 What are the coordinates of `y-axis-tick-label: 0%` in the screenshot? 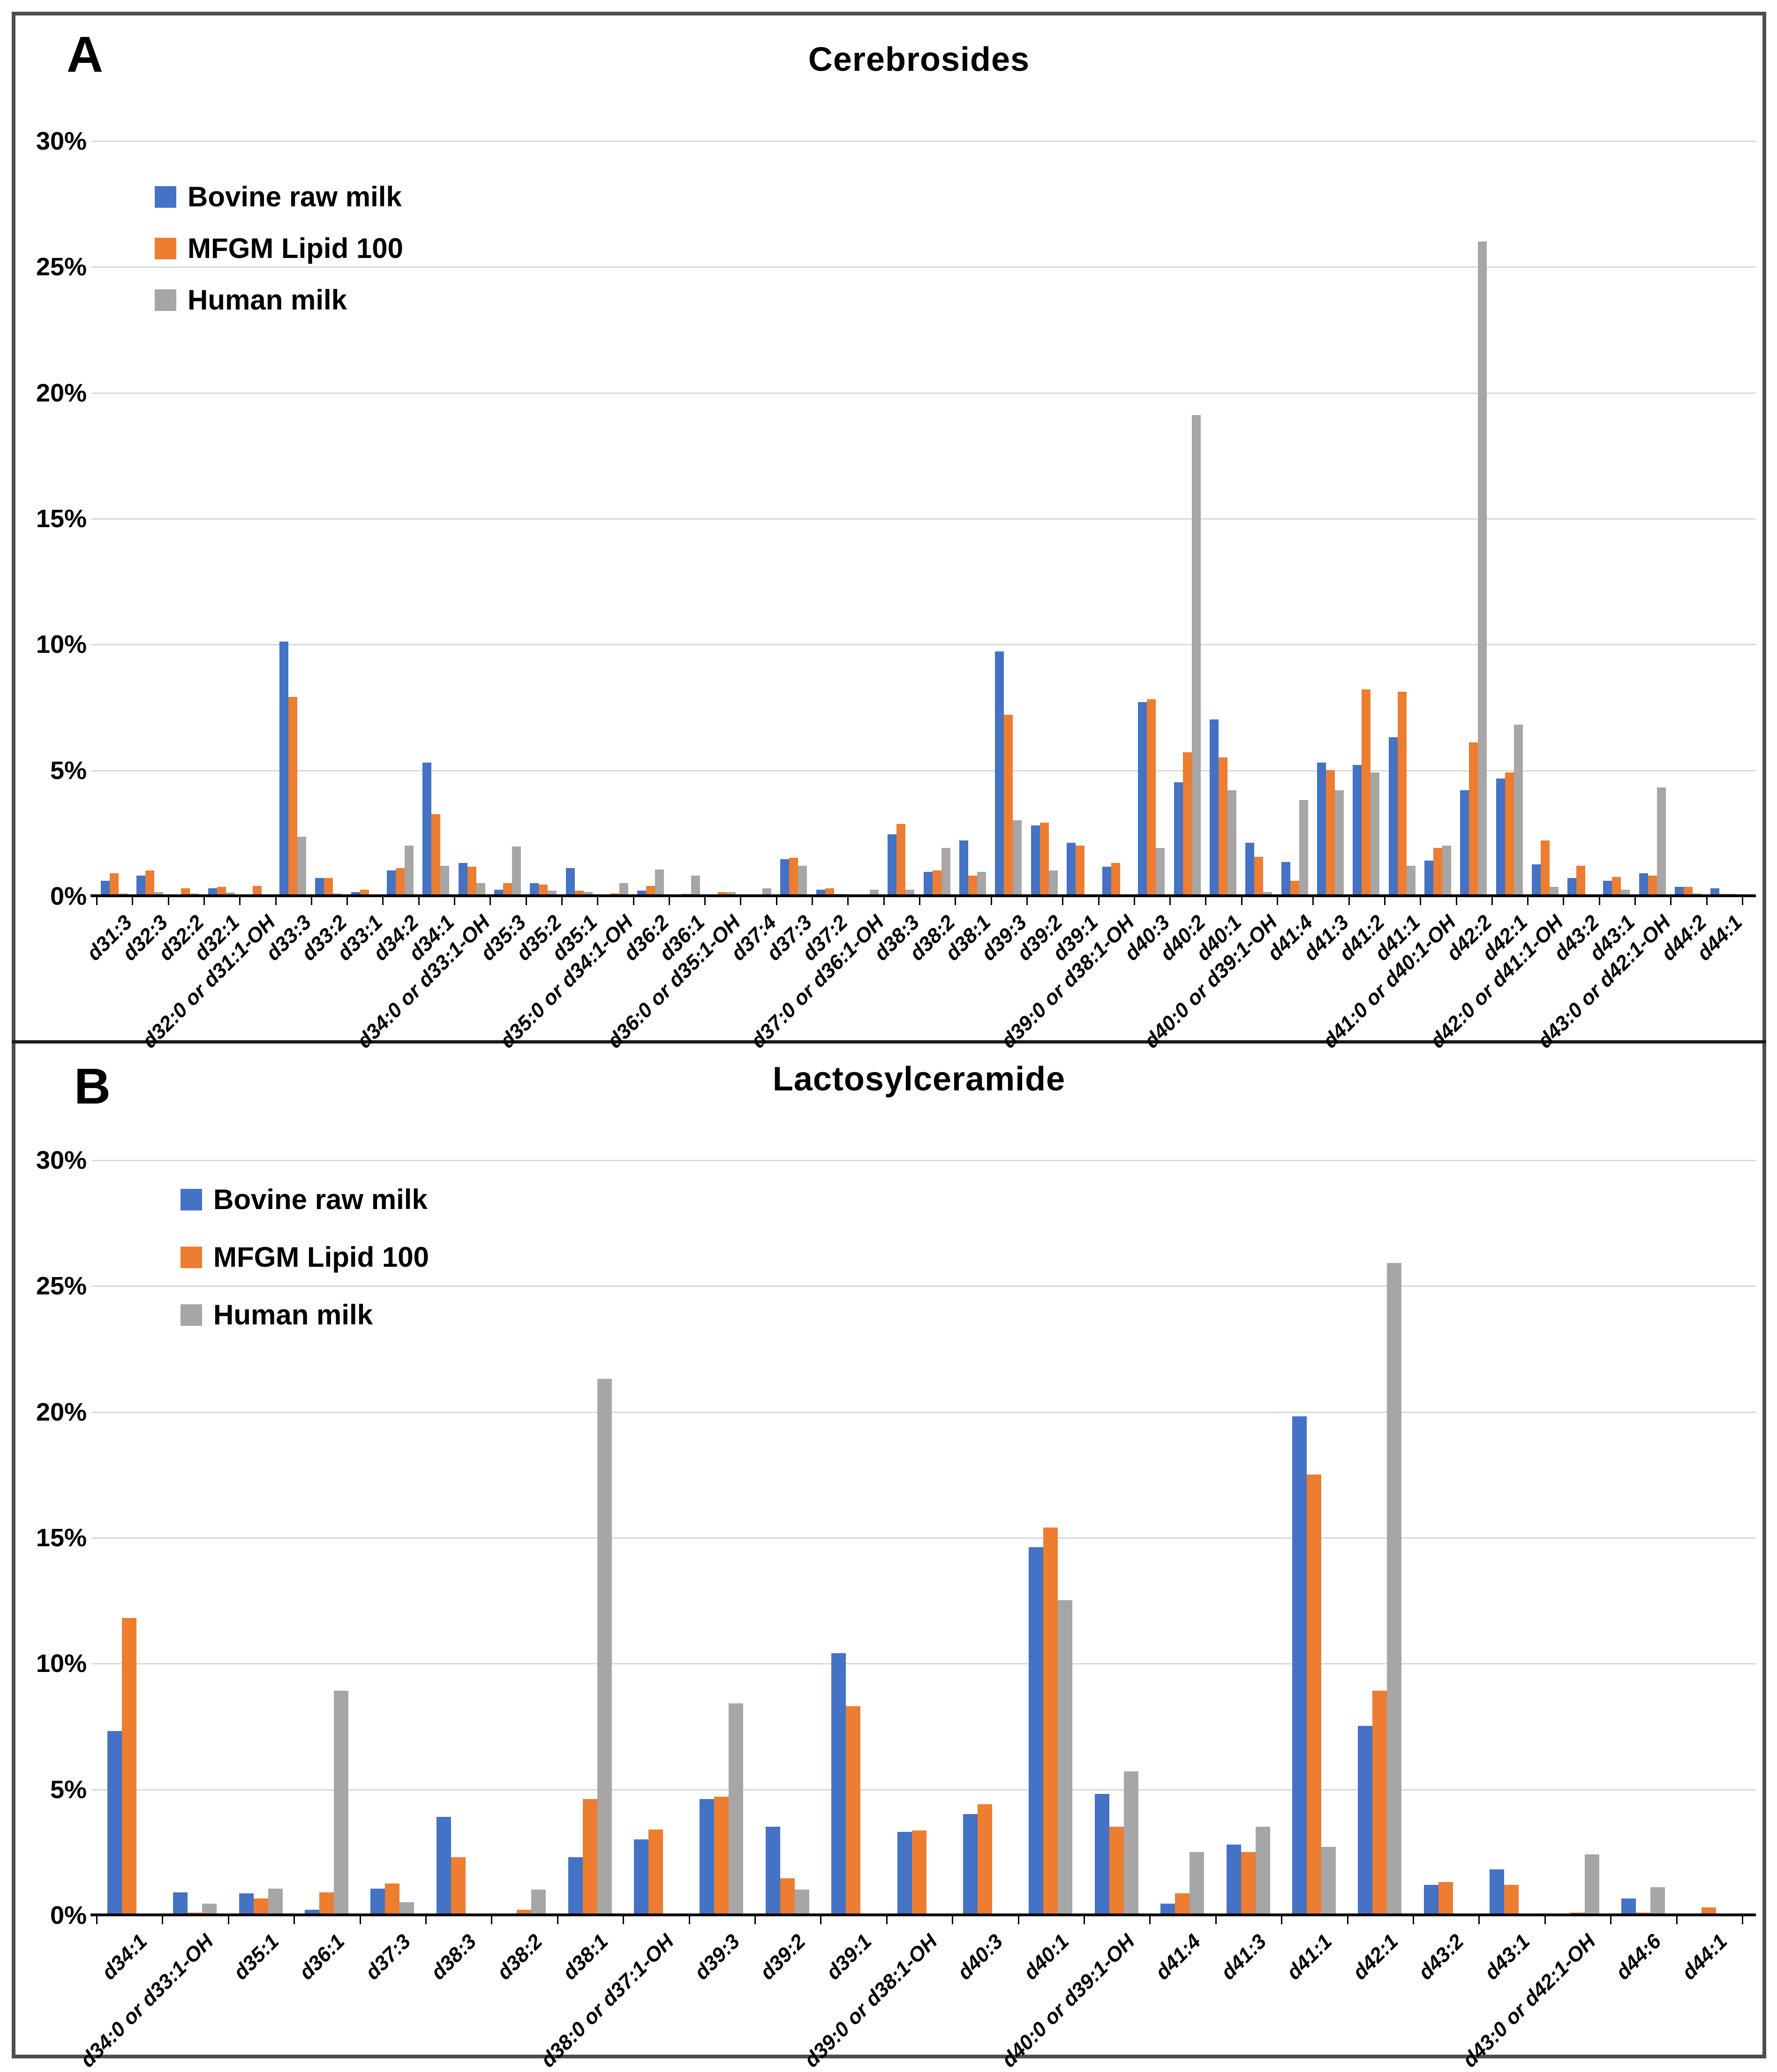 It's located at (68, 1915).